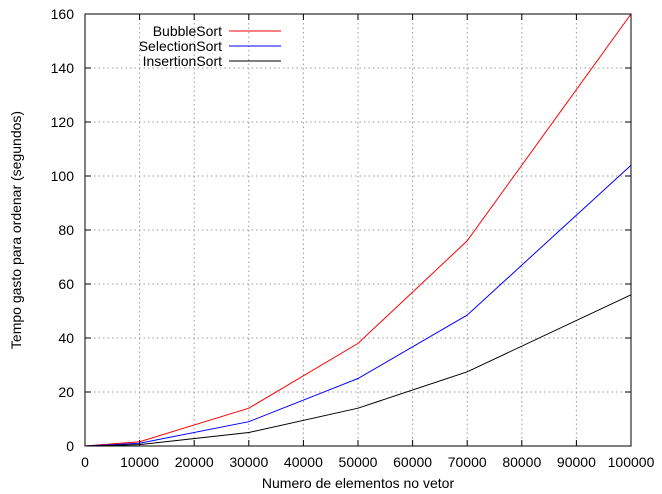 The image size is (662, 494). What do you see at coordinates (139, 462) in the screenshot?
I see `x-tick-label: 10000` at bounding box center [139, 462].